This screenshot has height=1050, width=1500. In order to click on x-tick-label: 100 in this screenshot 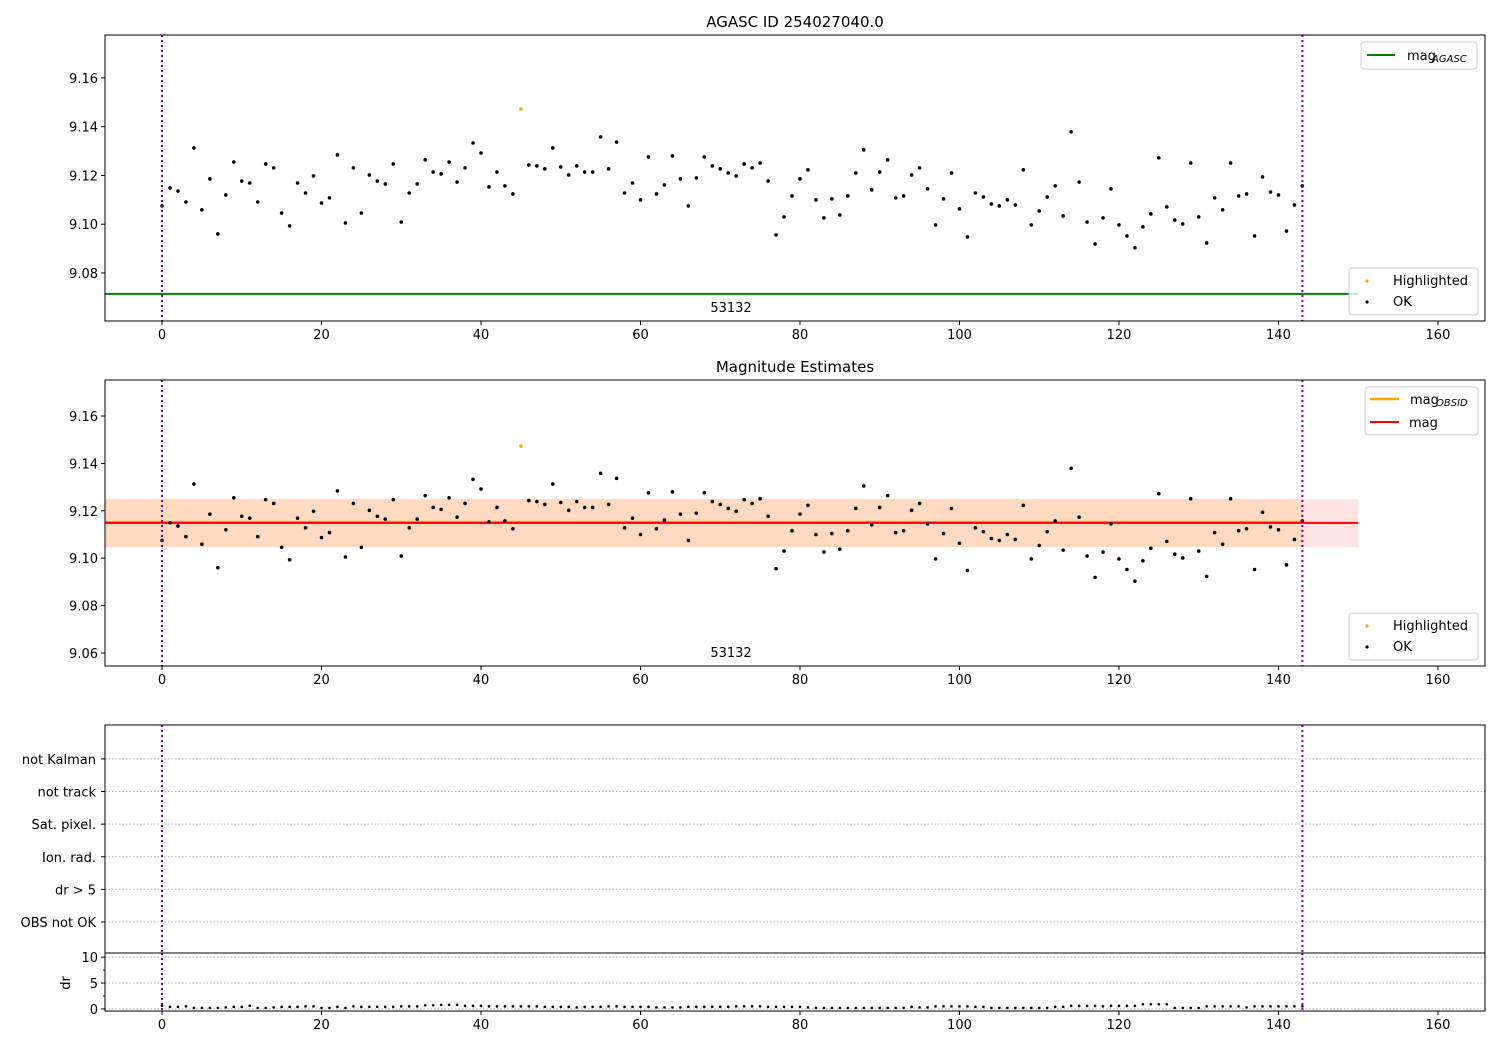, I will do `click(959, 1025)`.